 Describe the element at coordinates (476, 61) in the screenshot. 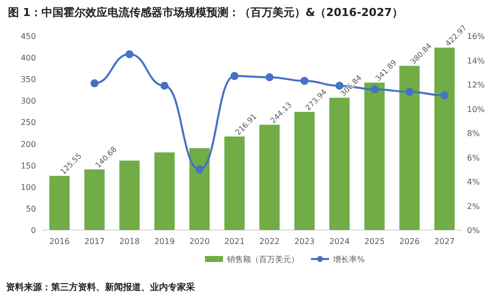

I see `y2-tick-label: 14%` at that location.